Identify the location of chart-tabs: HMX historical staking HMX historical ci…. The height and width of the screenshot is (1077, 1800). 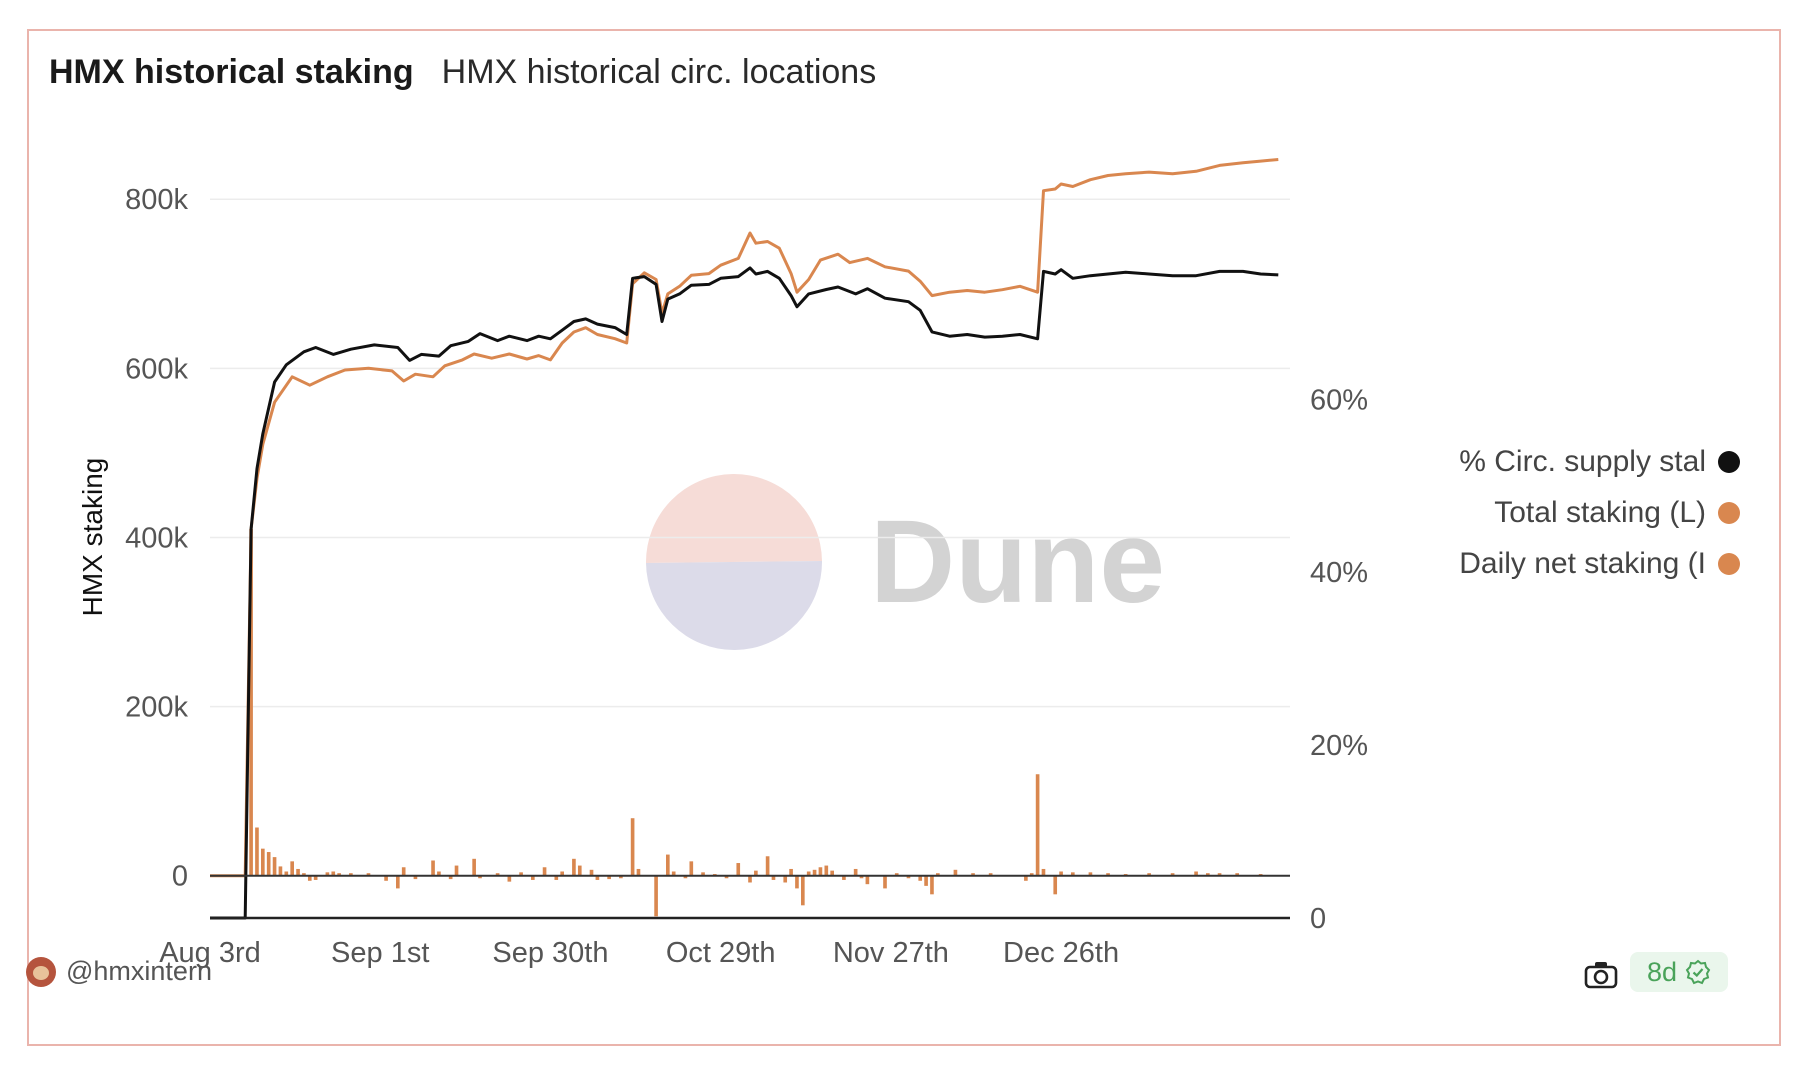
(462, 72).